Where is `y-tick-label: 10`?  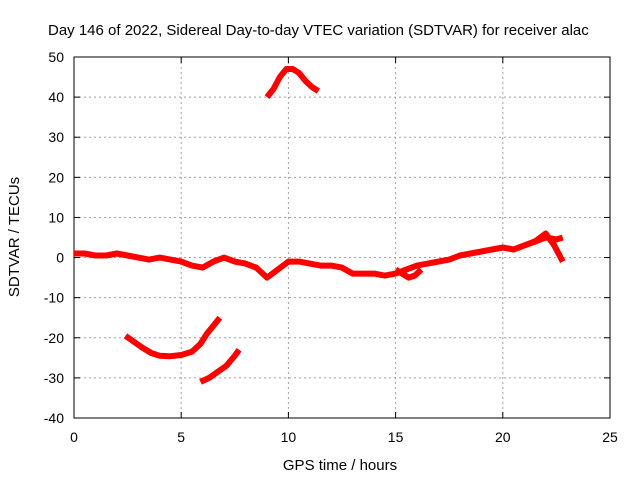
y-tick-label: 10 is located at coordinates (56, 217).